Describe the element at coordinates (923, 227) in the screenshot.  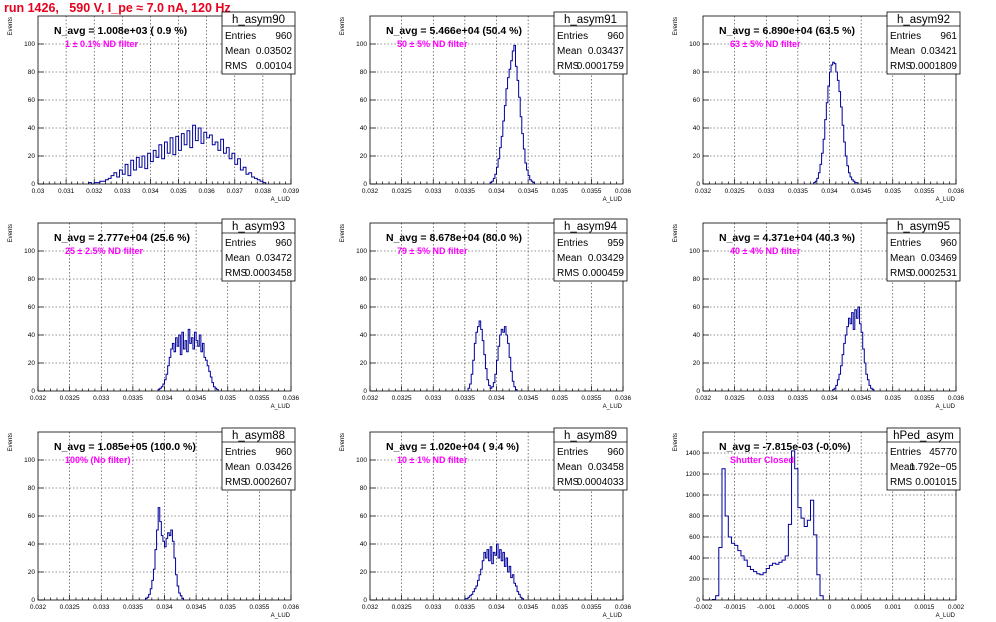
I see `histogram-name: h_asym95` at that location.